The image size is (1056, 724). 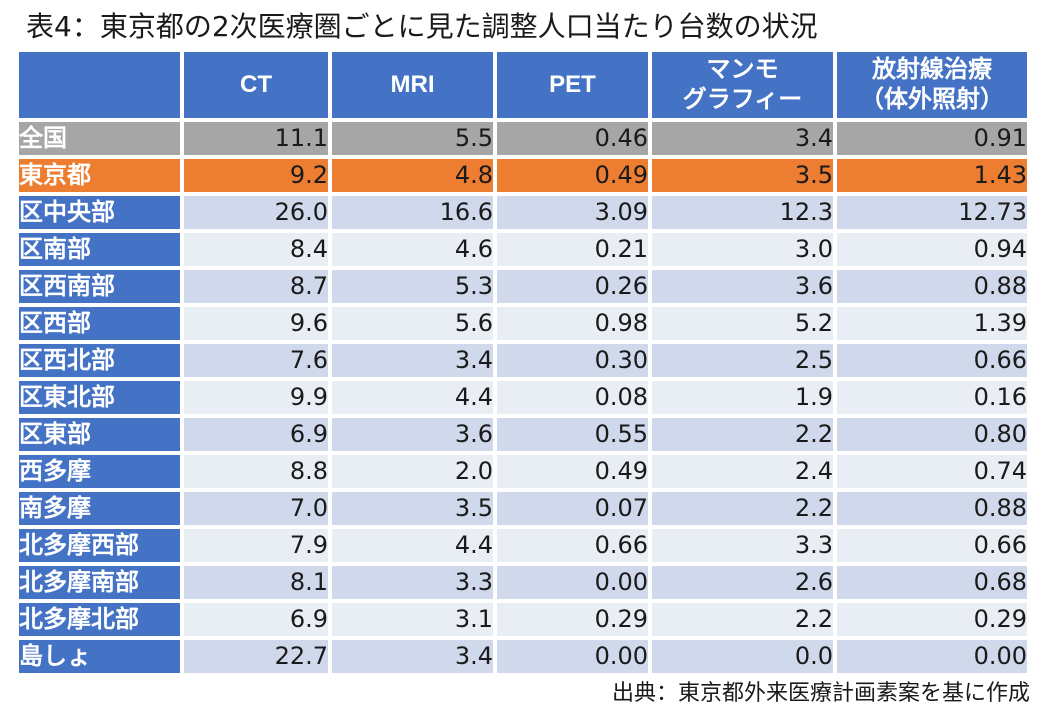 What do you see at coordinates (256, 212) in the screenshot?
I see `cell-ct: 26.0` at bounding box center [256, 212].